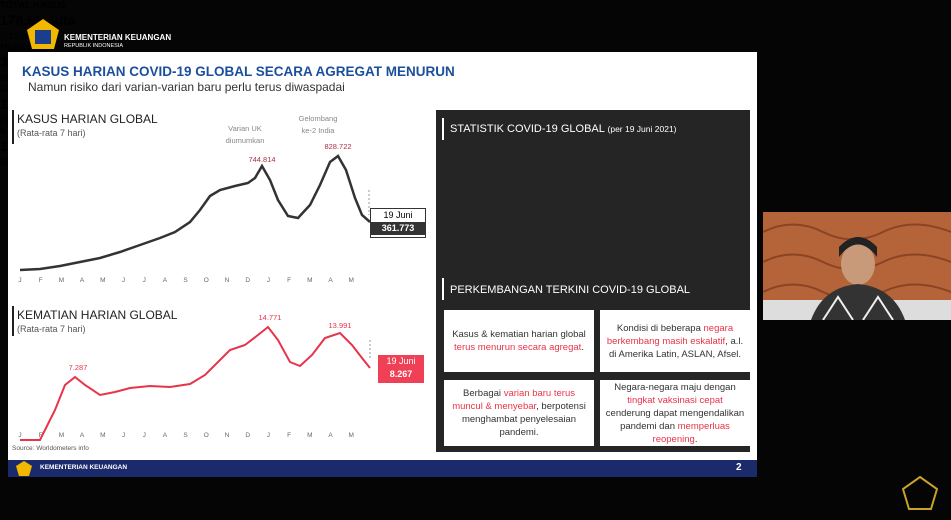 The height and width of the screenshot is (520, 951). What do you see at coordinates (691, 432) in the screenshot?
I see `text-part: memperluas reopening` at bounding box center [691, 432].